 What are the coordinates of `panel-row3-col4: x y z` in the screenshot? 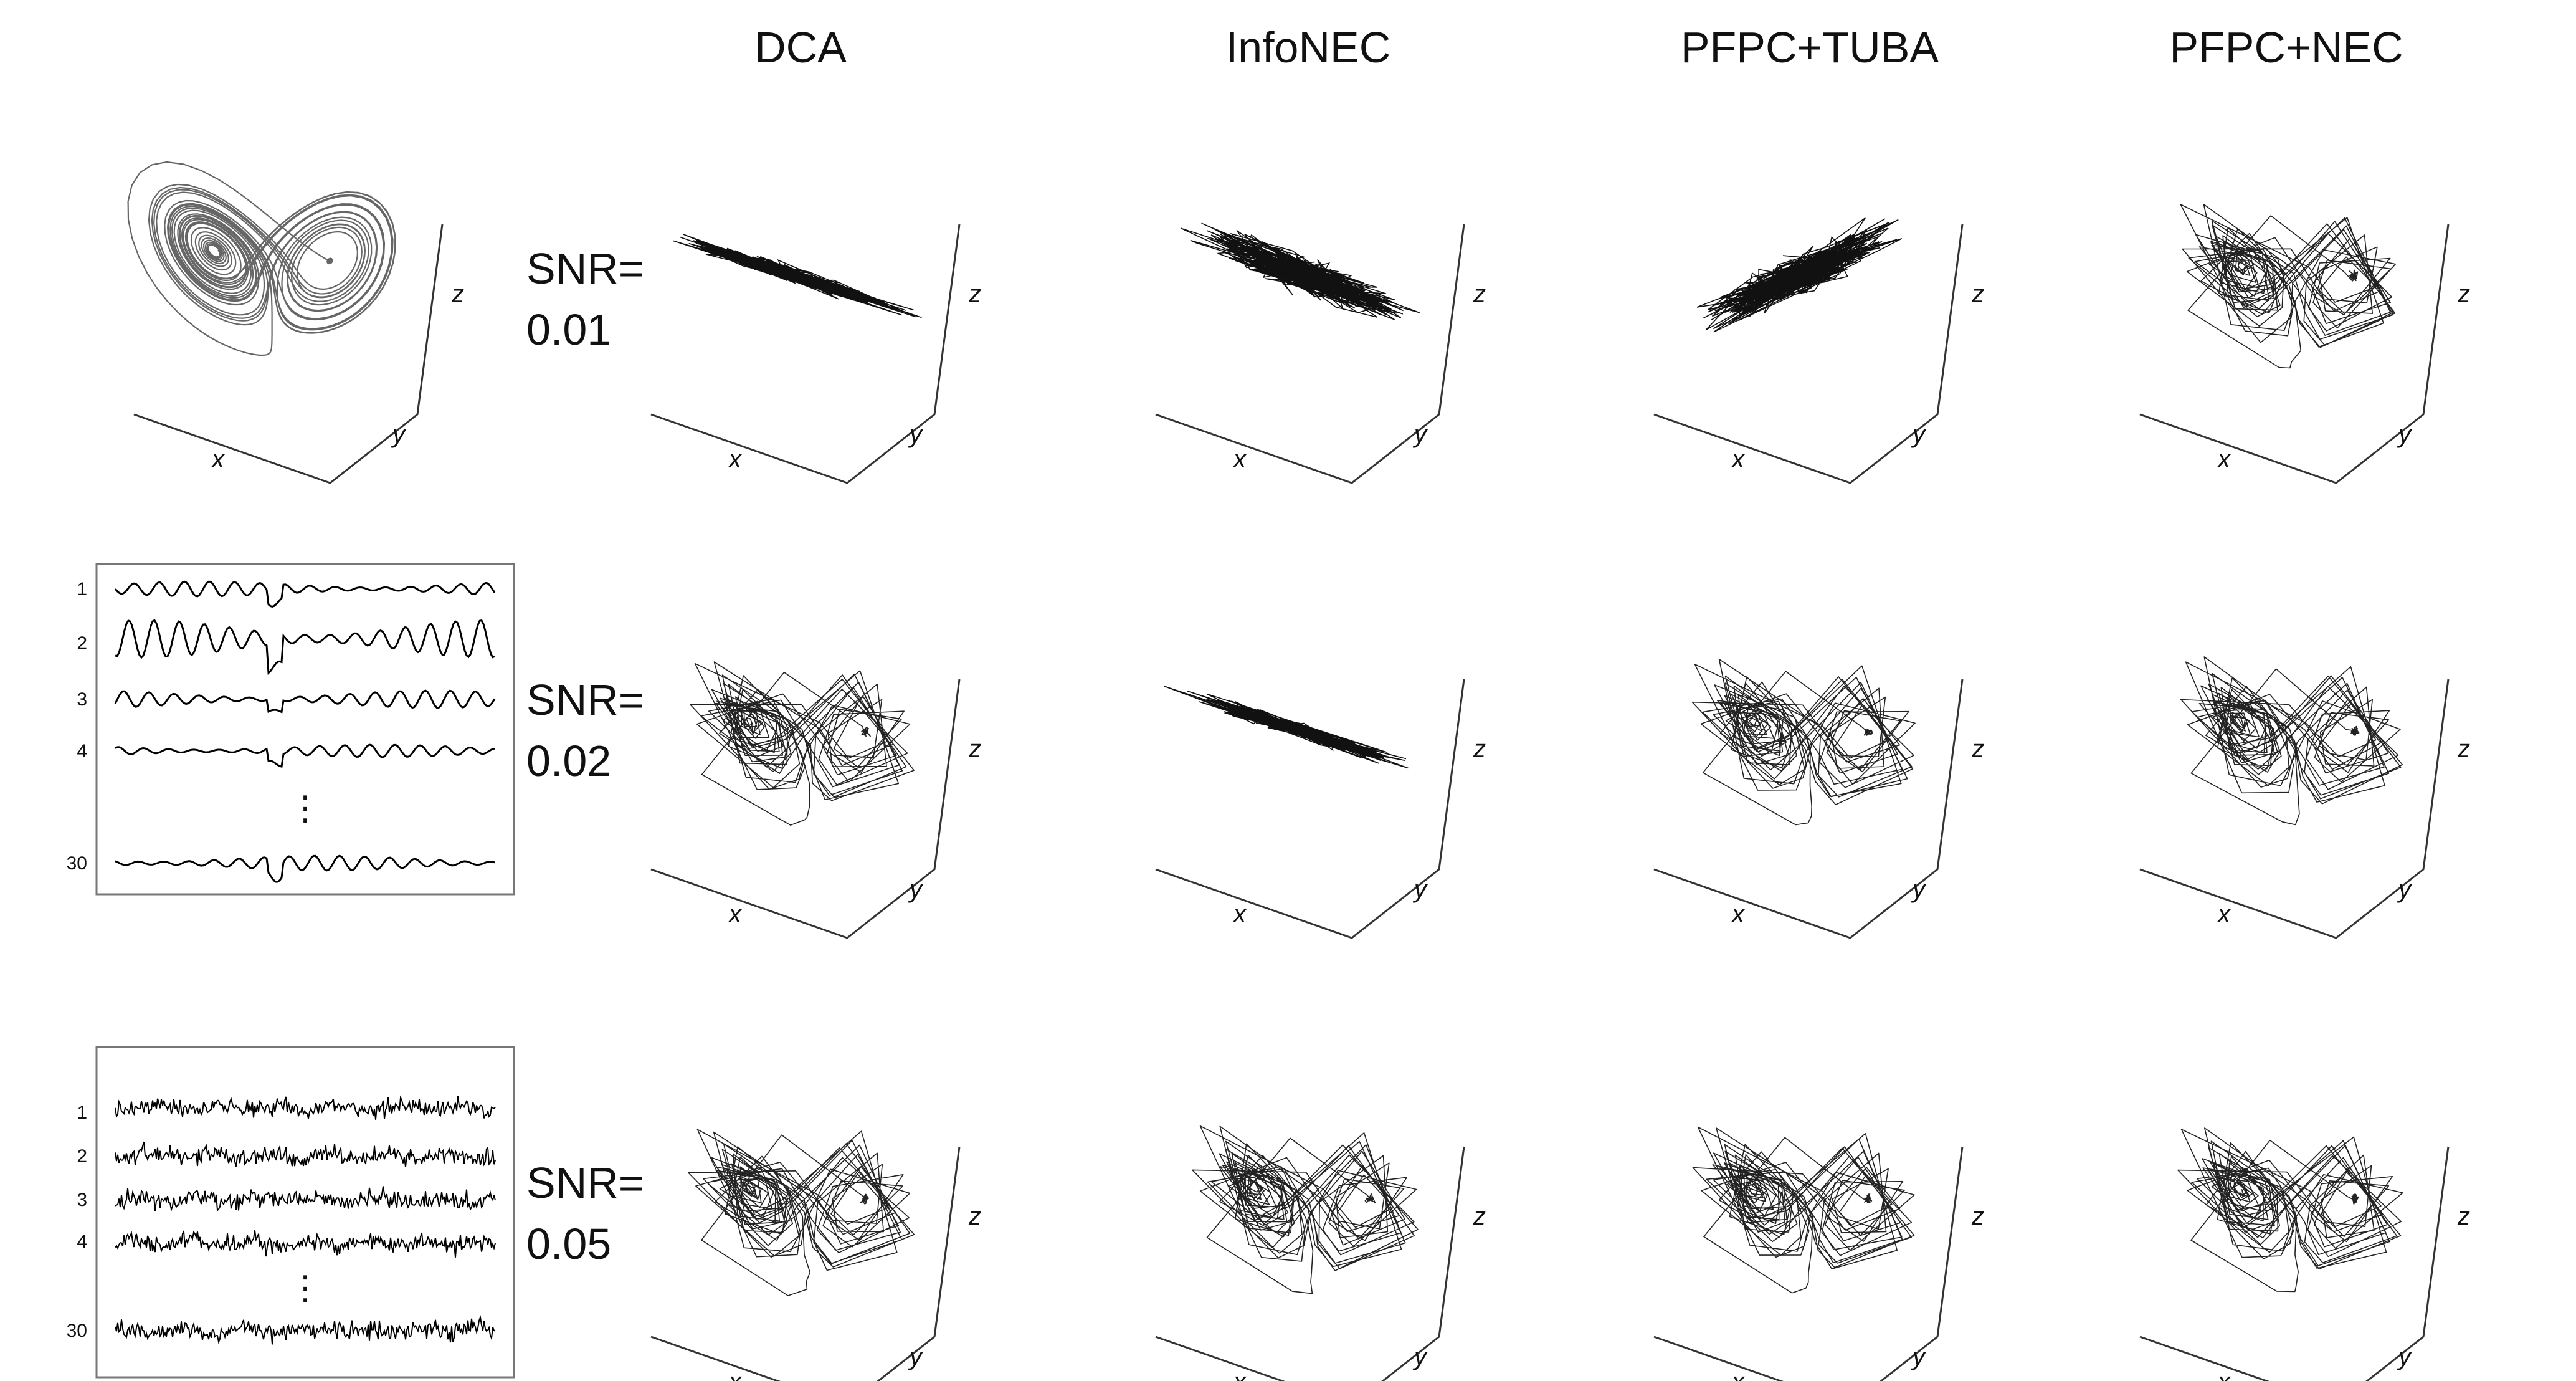 It's located at (2304, 1254).